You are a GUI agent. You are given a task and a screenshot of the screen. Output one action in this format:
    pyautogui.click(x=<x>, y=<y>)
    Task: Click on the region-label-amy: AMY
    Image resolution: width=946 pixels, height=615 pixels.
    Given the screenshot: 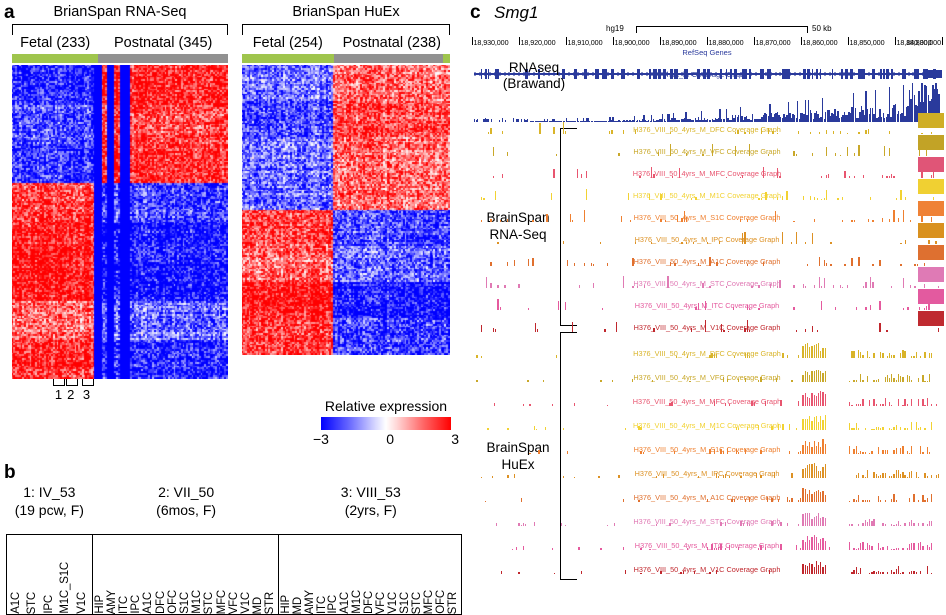 What is the action you would take?
    pyautogui.click(x=309, y=601)
    